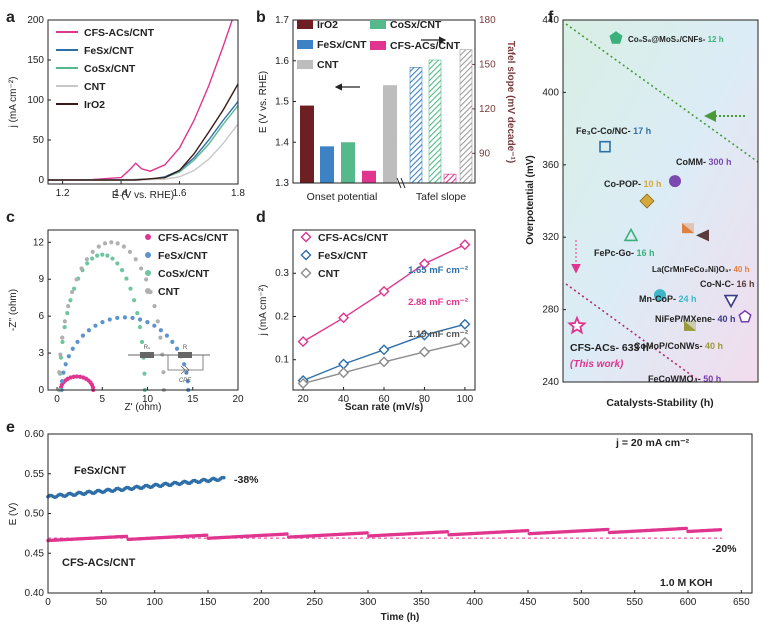 The height and width of the screenshot is (626, 779). Describe the element at coordinates (282, 20) in the screenshot. I see `y-tick-label: 1.7` at that location.